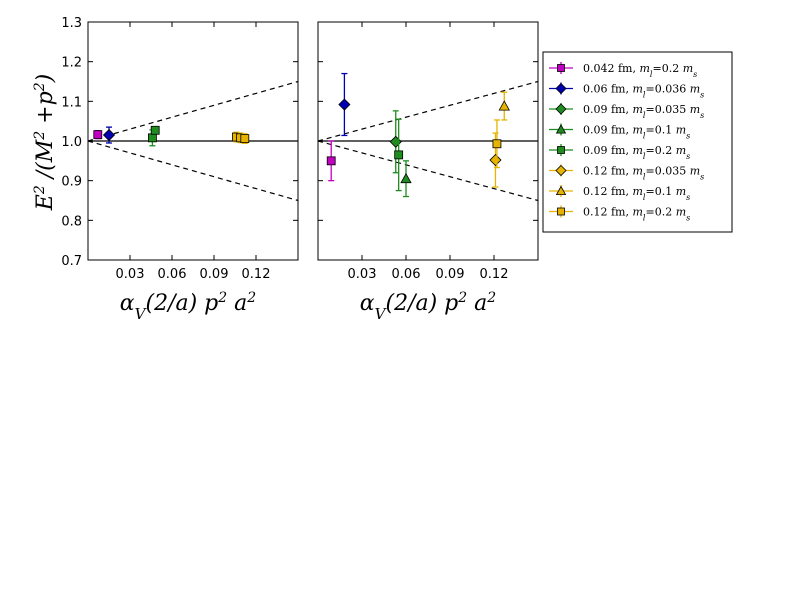 The height and width of the screenshot is (592, 789). I want to click on legend-label: 0.09 fm, ml=0.2 ms, so click(636, 152).